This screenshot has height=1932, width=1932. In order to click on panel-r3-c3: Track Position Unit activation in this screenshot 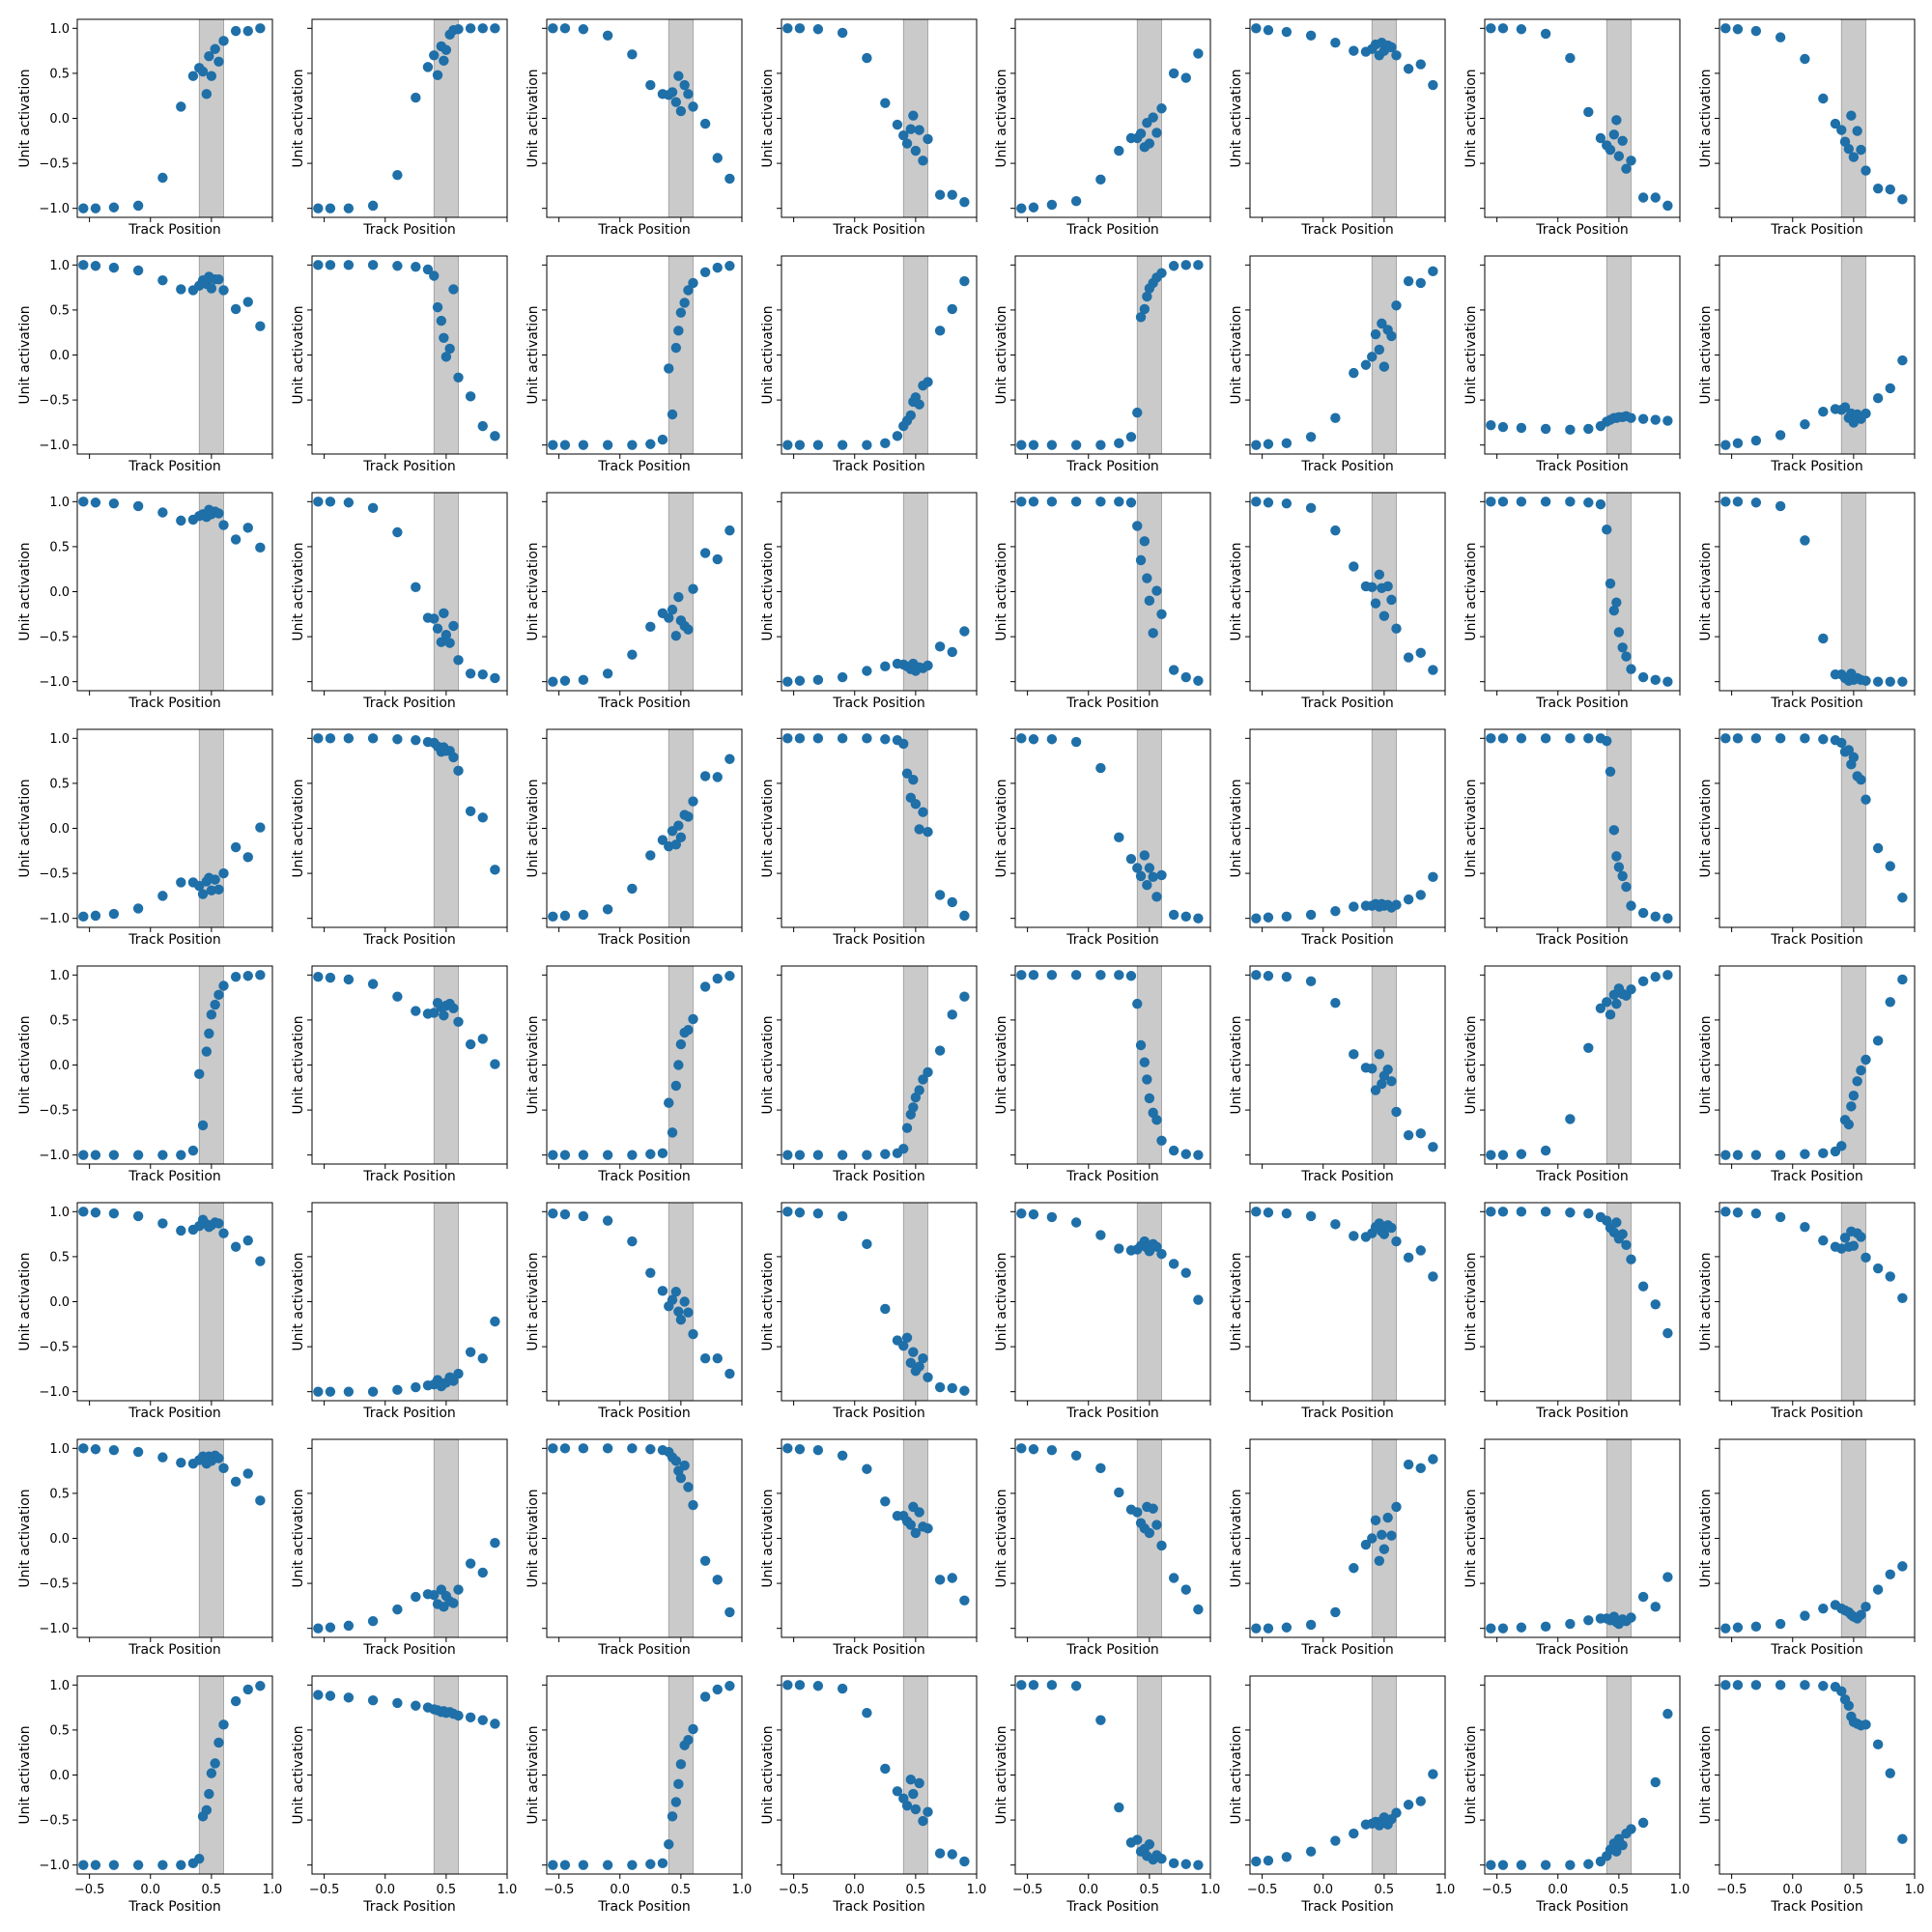, I will do `click(634, 601)`.